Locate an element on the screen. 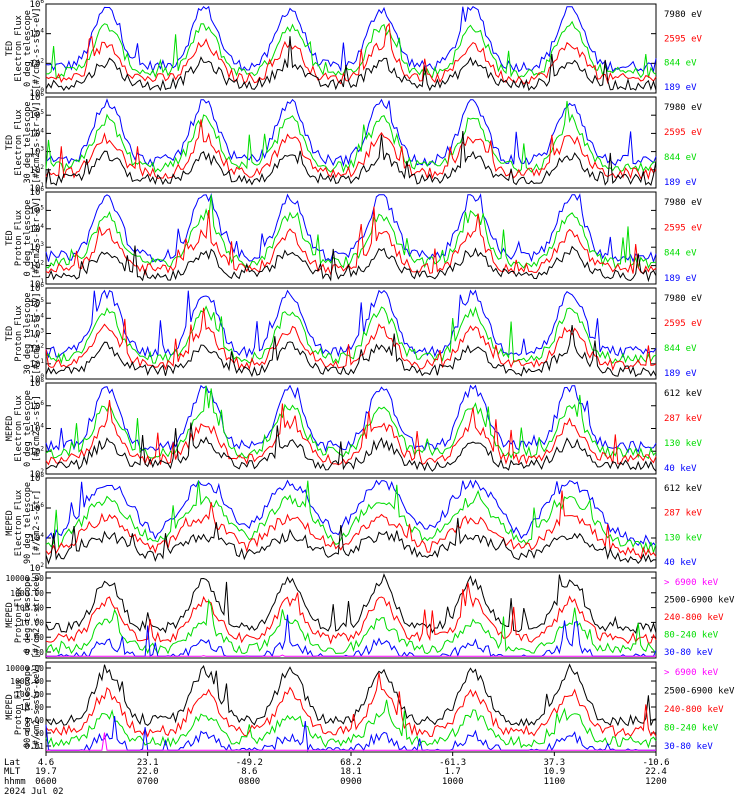 This screenshot has width=750, height=800. x-tick-label-lat: 4.6 is located at coordinates (46, 763).